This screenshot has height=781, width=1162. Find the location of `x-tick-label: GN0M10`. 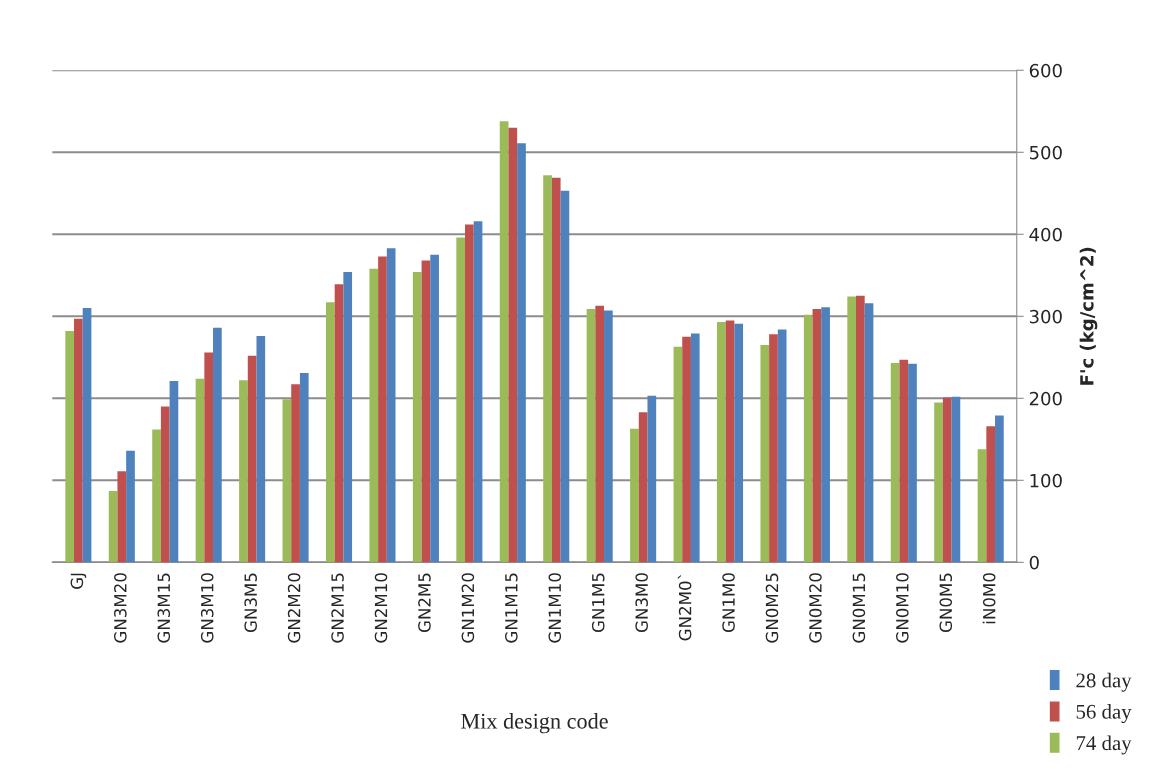

x-tick-label: GN0M10 is located at coordinates (902, 608).